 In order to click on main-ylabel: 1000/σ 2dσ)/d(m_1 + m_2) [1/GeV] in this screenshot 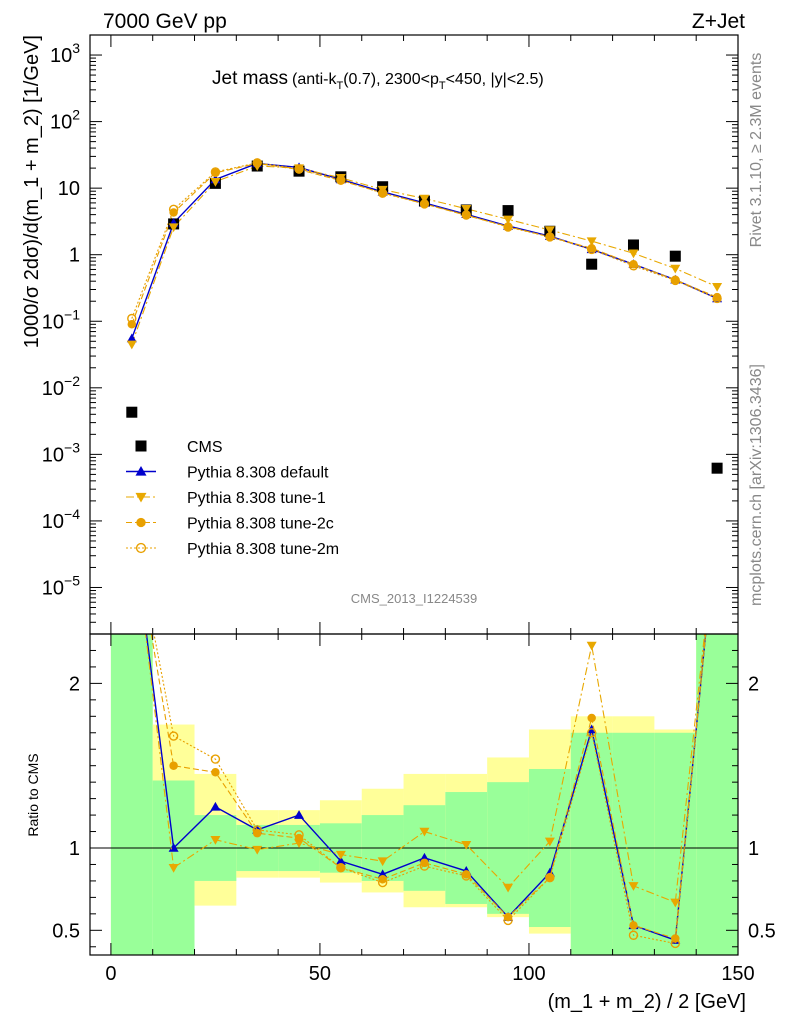, I will do `click(32, 191)`.